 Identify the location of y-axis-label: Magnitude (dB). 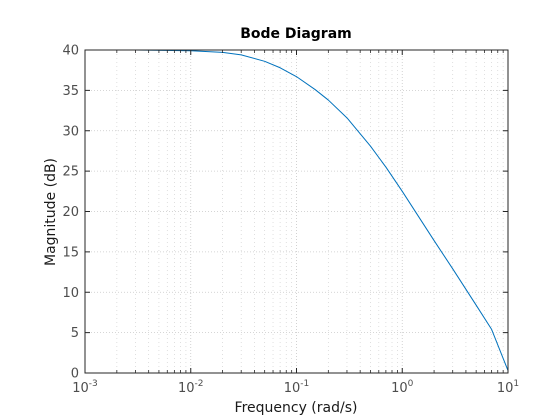
(51, 212).